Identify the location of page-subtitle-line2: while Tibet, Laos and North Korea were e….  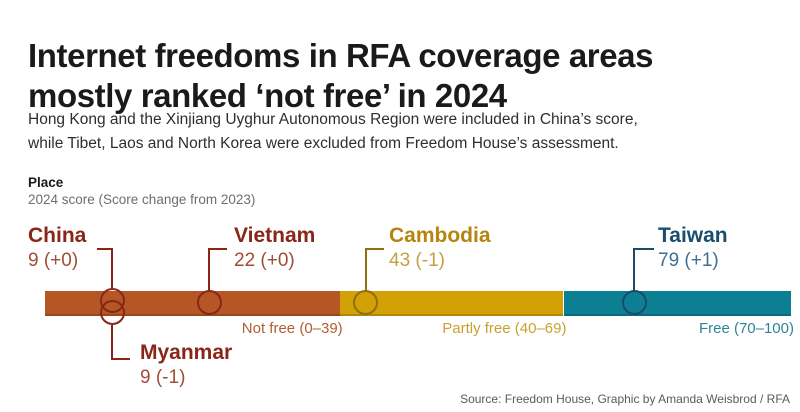
(323, 143).